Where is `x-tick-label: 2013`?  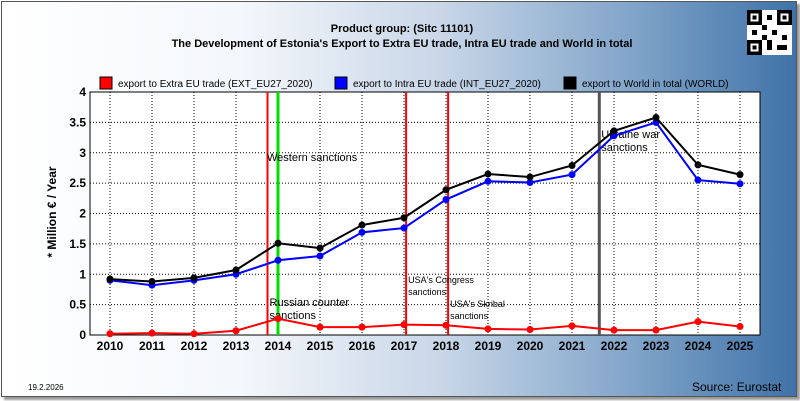
x-tick-label: 2013 is located at coordinates (236, 346).